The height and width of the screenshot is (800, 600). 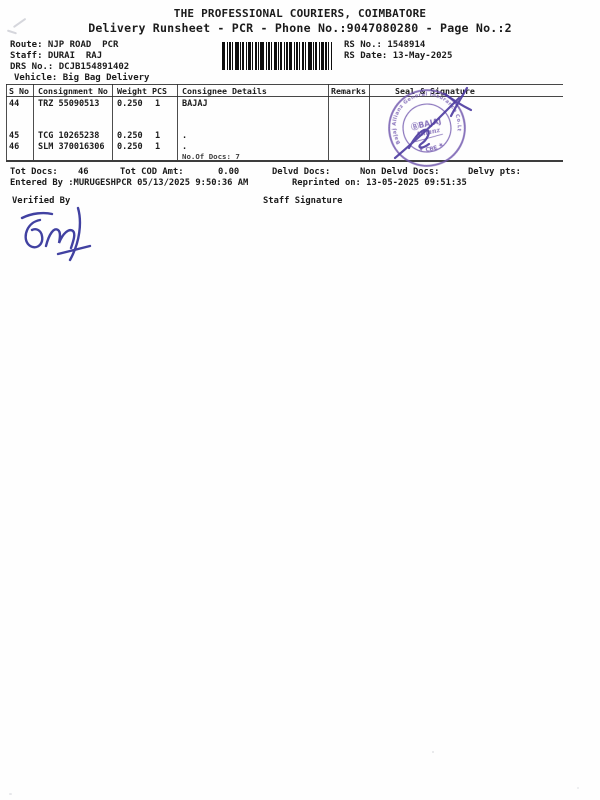 I want to click on staff-signature-label: Staff Signature, so click(x=303, y=201).